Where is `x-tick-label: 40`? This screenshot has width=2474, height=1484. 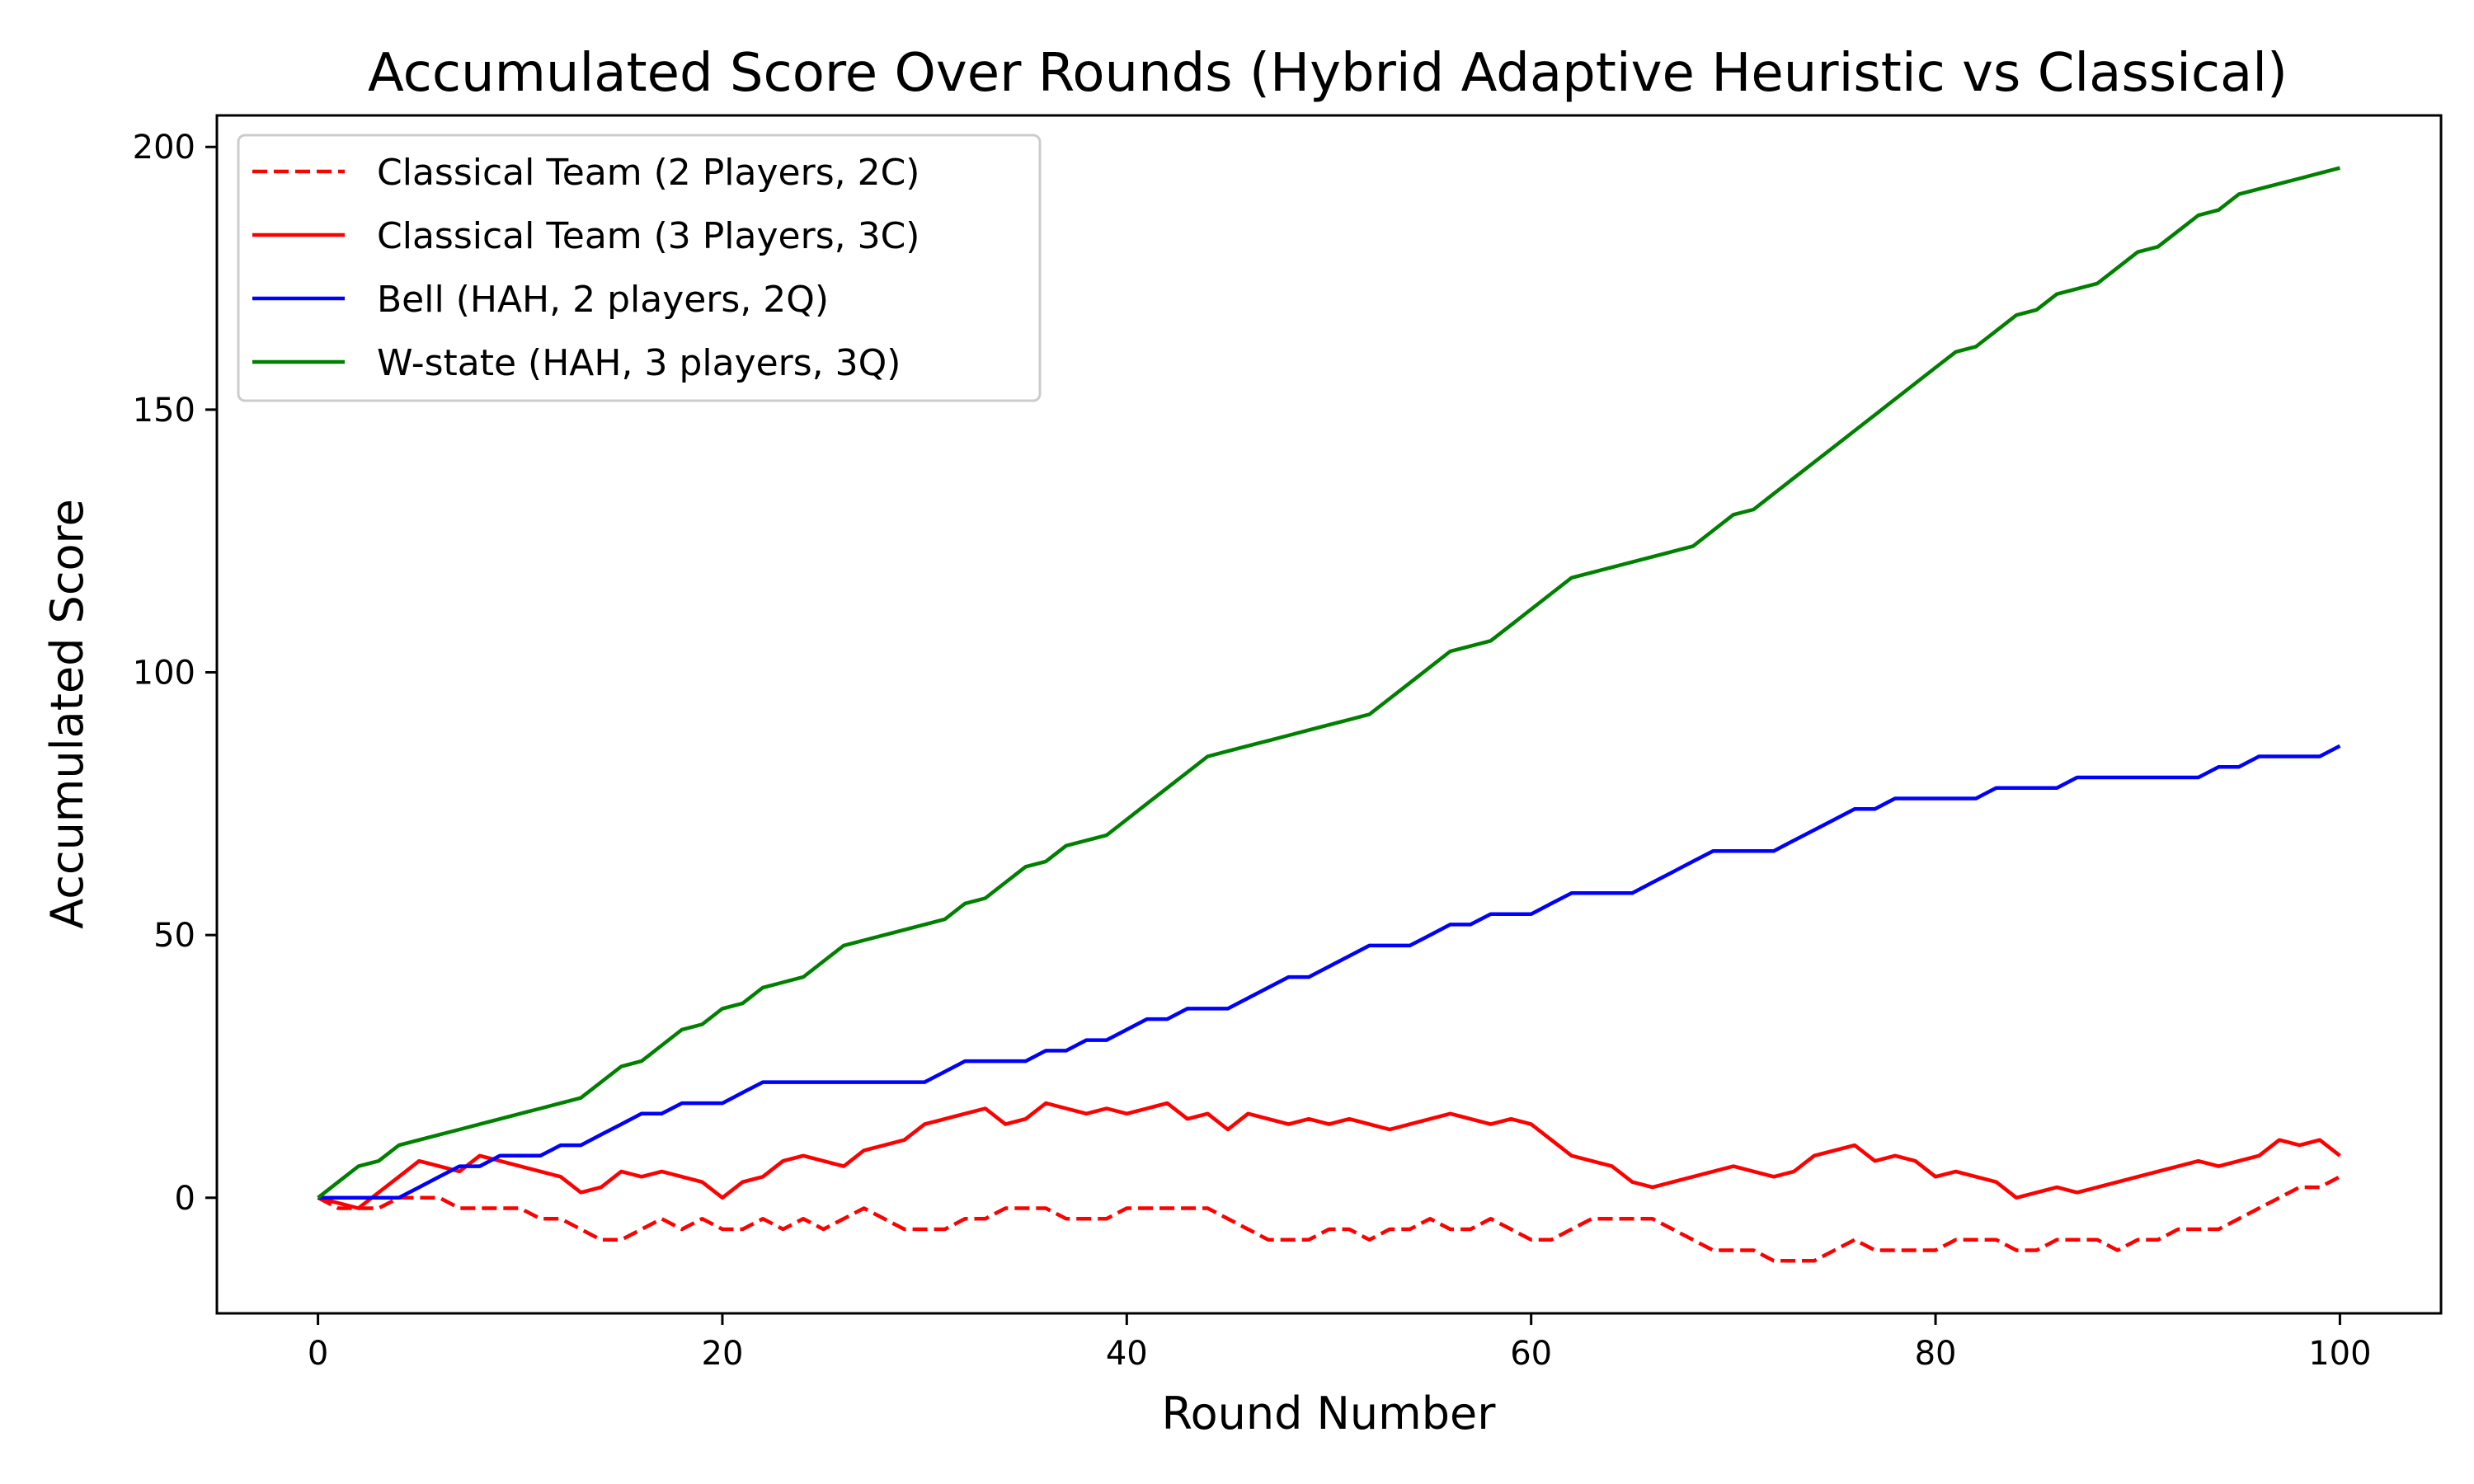
x-tick-label: 40 is located at coordinates (1127, 1354).